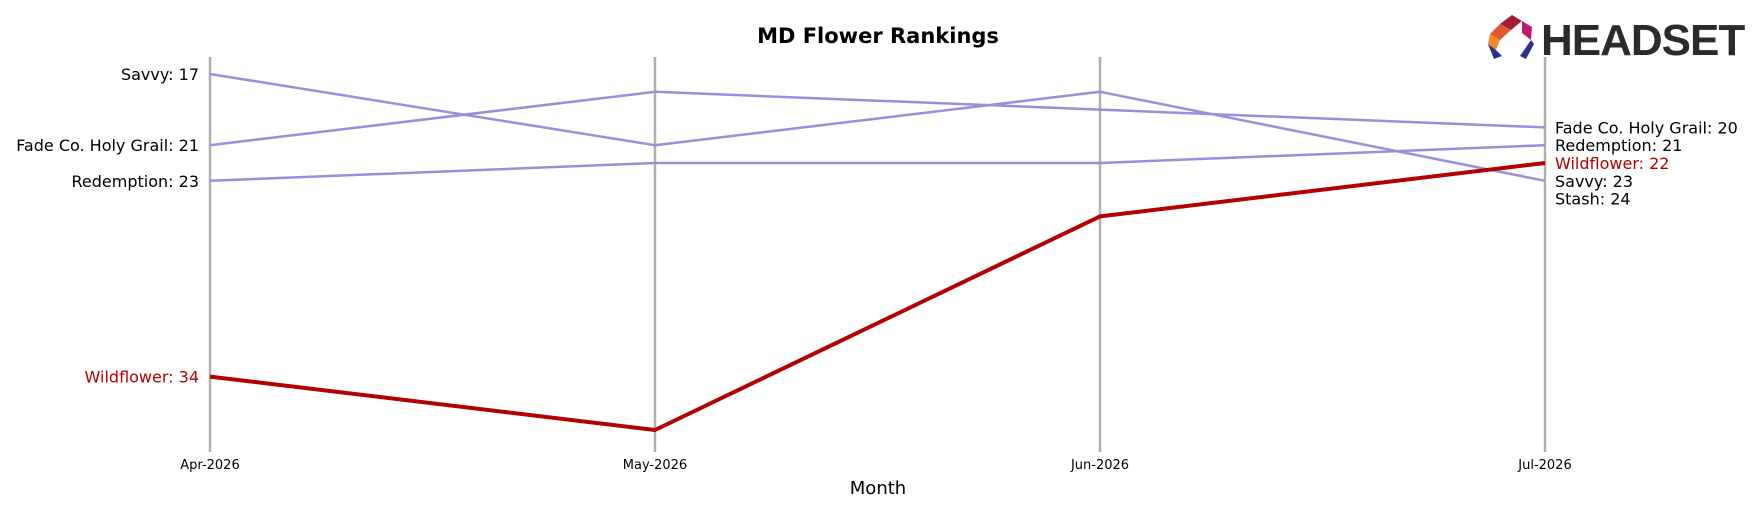 The height and width of the screenshot is (507, 1755). I want to click on headset-logo: HEADSET, so click(1617, 40).